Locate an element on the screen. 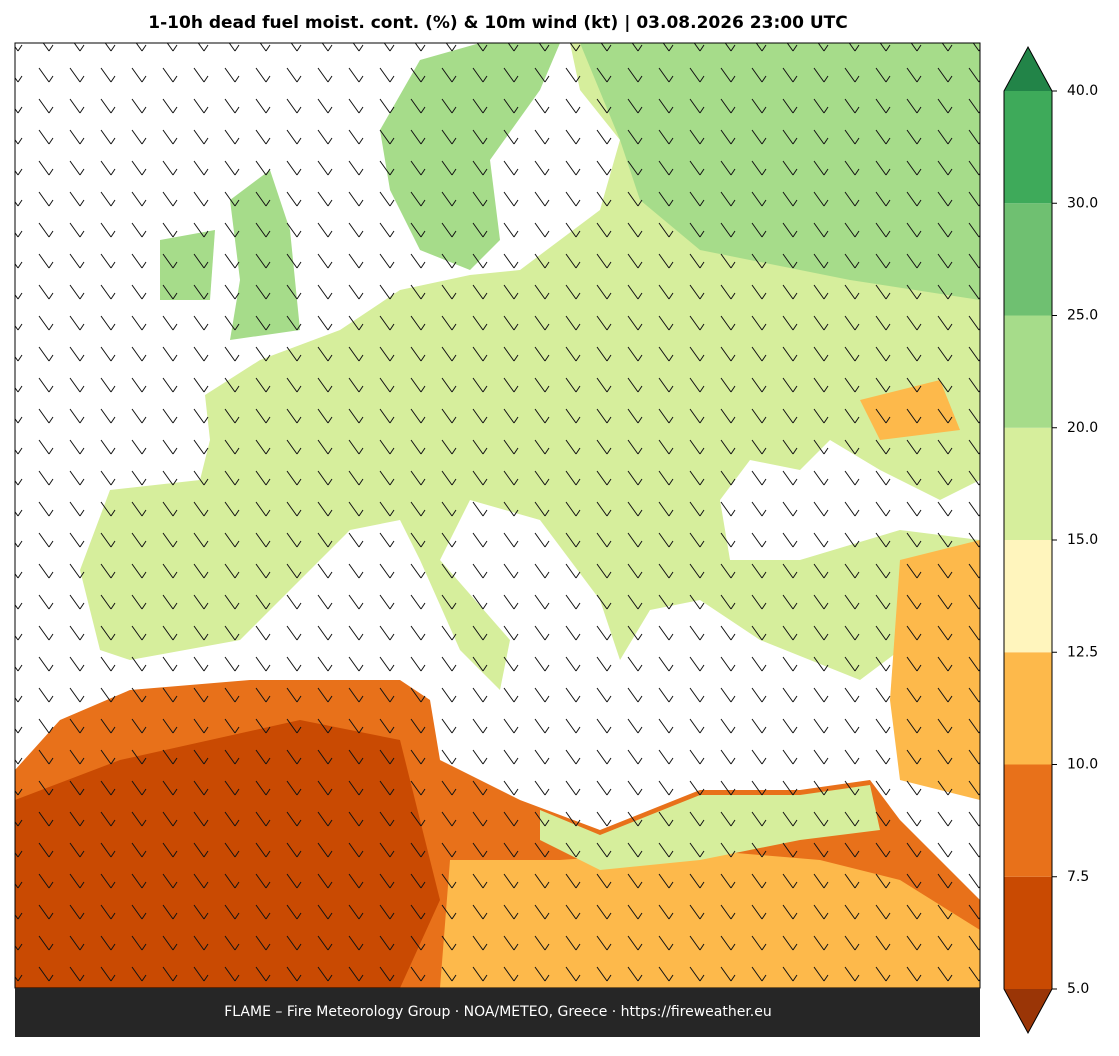 The image size is (1119, 1056). colorbar-tick-label: 12.5 is located at coordinates (1082, 652).